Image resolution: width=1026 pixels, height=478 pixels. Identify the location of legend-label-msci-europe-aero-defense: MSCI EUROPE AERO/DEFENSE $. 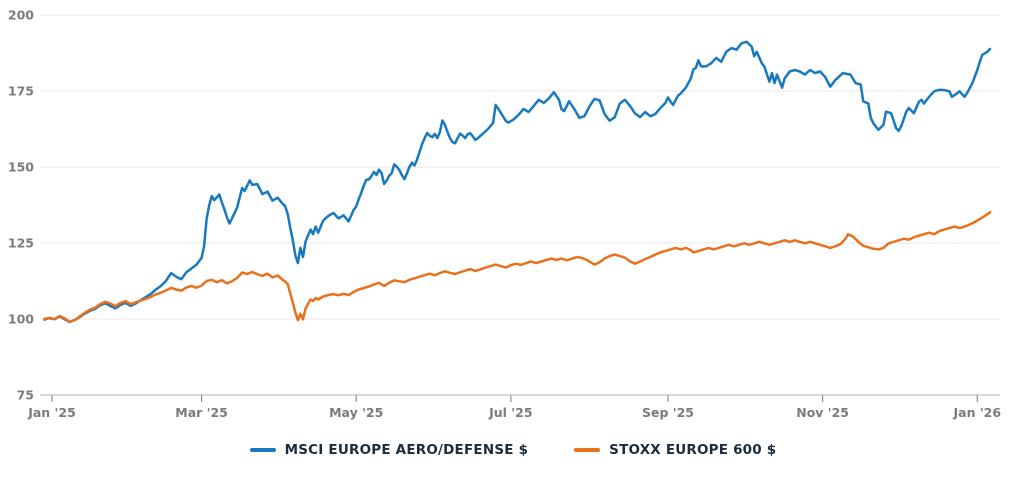
(406, 450).